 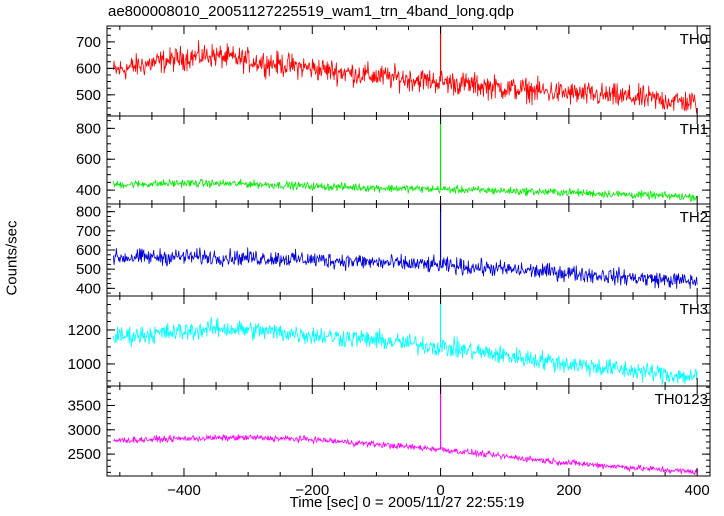 I want to click on x-tick-label: −200, so click(x=312, y=490).